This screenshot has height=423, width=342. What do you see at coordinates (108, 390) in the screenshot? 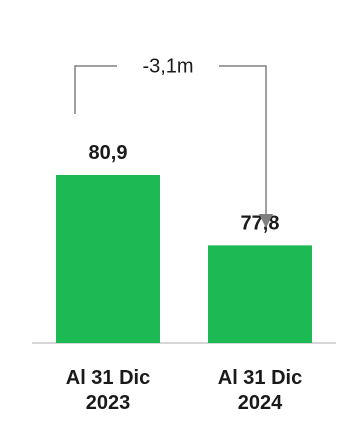
I see `category-label-0: Al 31 Dic 2023` at bounding box center [108, 390].